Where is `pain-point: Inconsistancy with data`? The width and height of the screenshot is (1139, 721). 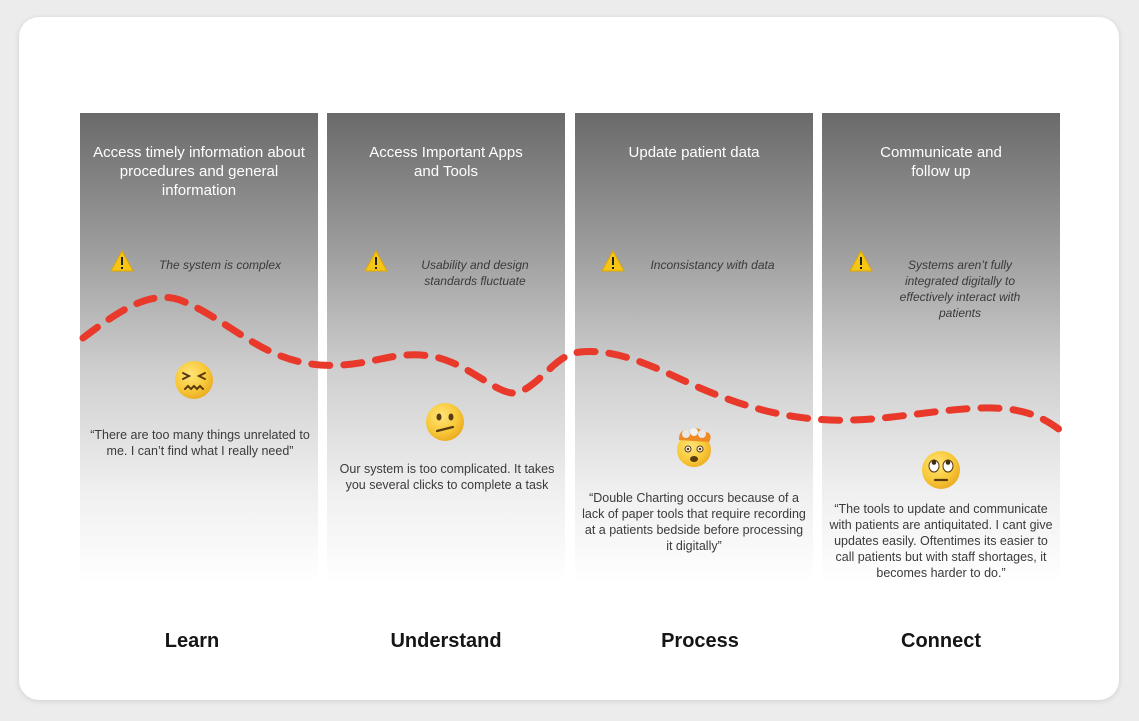
pain-point: Inconsistancy with data is located at coordinates (712, 265).